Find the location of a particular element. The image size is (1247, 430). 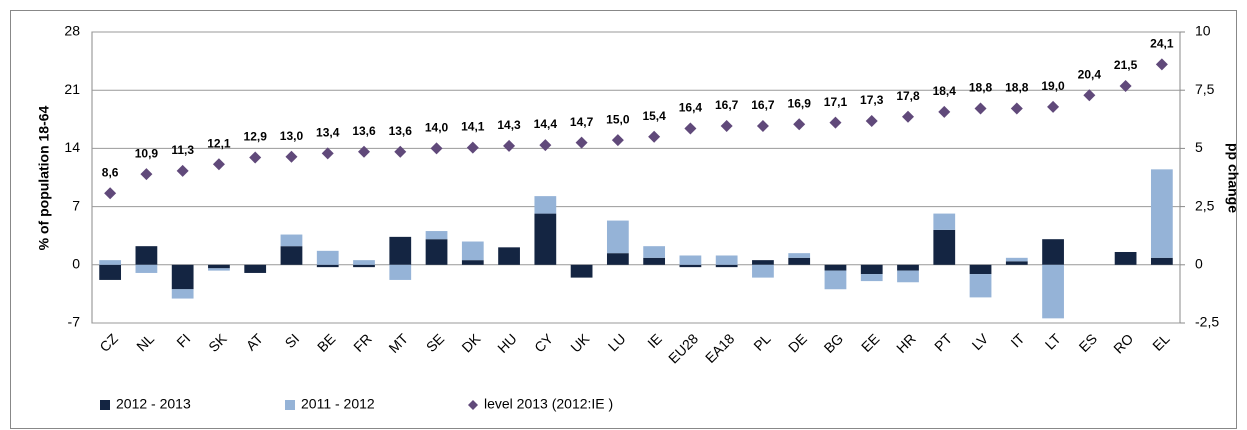

value-label: 13,6 is located at coordinates (364, 131).